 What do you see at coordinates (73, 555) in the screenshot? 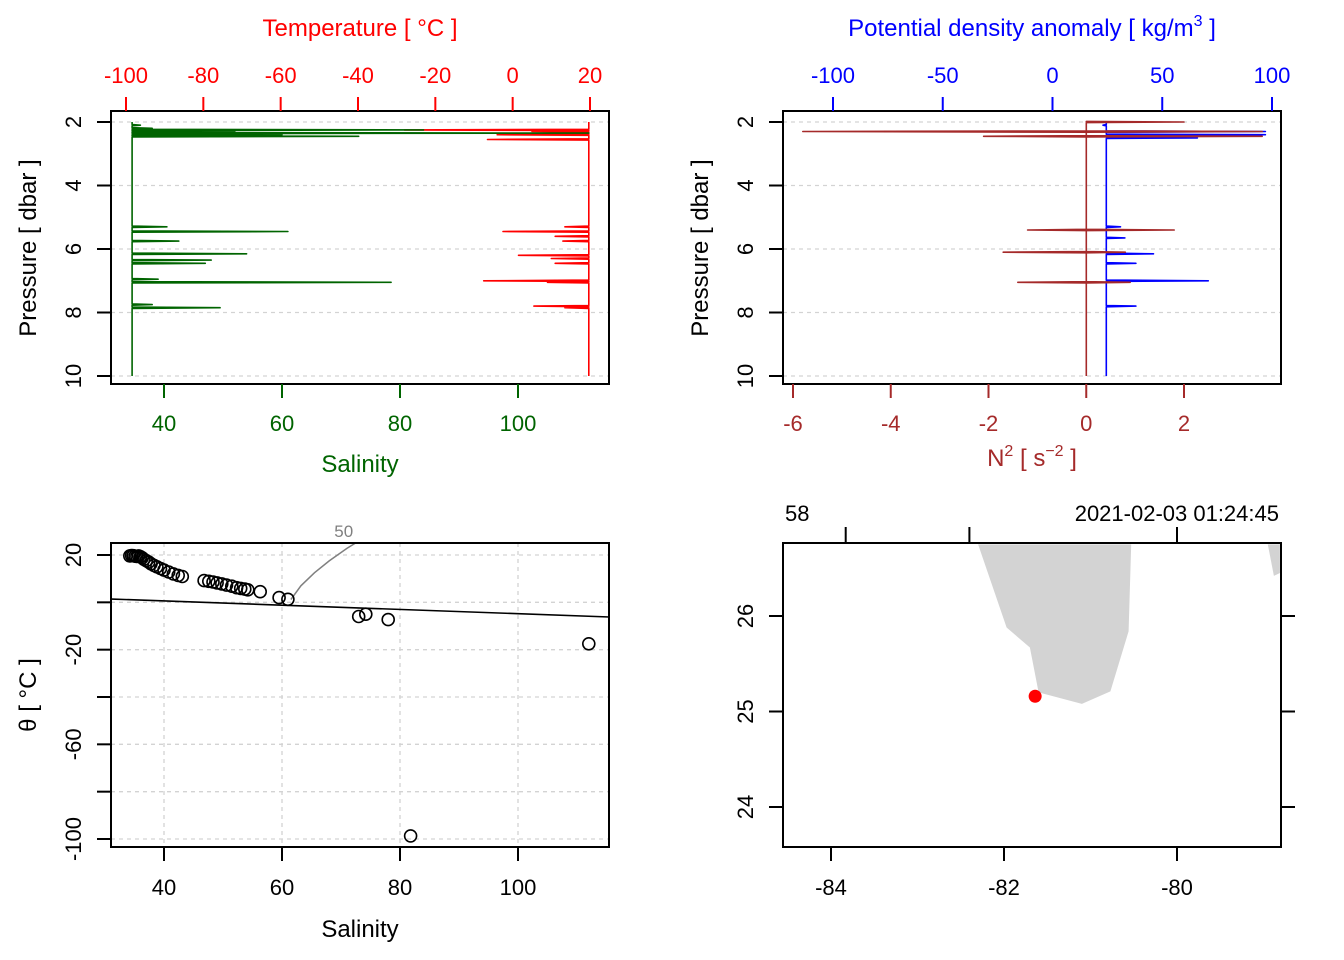
I see `y-tick-label: 20` at bounding box center [73, 555].